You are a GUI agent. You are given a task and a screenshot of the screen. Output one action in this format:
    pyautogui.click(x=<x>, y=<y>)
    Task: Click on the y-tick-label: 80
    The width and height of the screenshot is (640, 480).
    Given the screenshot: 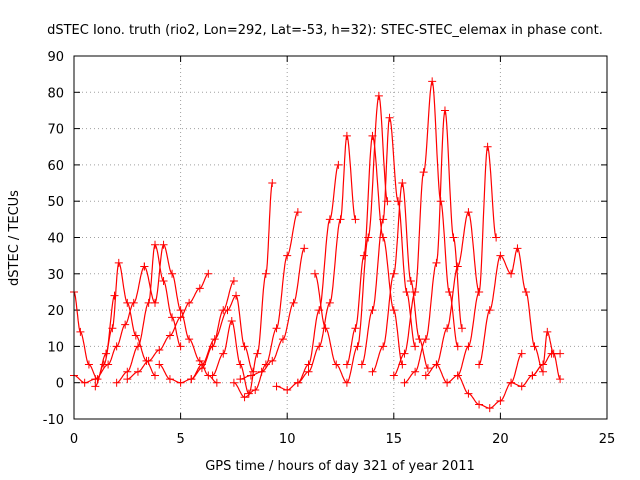 What is the action you would take?
    pyautogui.click(x=55, y=93)
    